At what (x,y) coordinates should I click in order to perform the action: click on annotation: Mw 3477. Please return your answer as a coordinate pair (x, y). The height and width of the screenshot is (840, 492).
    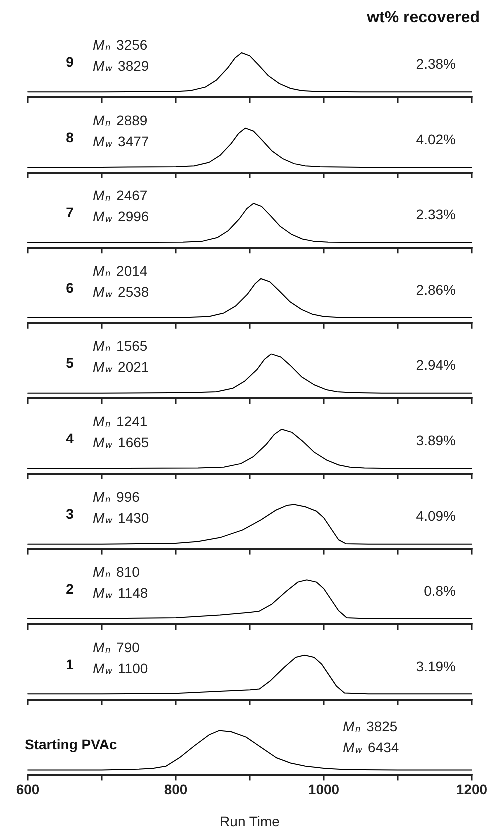
    Looking at the image, I should click on (121, 141).